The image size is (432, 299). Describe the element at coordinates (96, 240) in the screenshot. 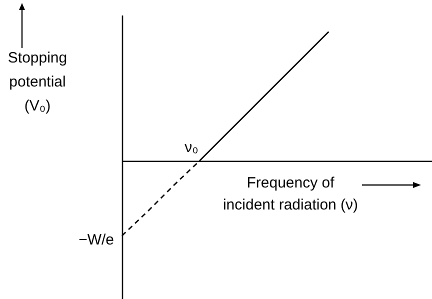

I see `text: −W/e` at that location.